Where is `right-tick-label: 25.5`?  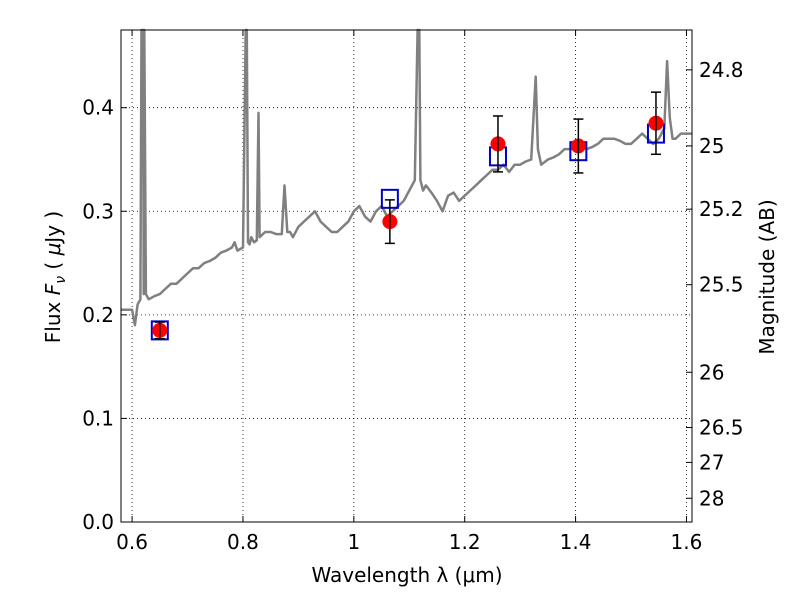
right-tick-label: 25.5 is located at coordinates (721, 285).